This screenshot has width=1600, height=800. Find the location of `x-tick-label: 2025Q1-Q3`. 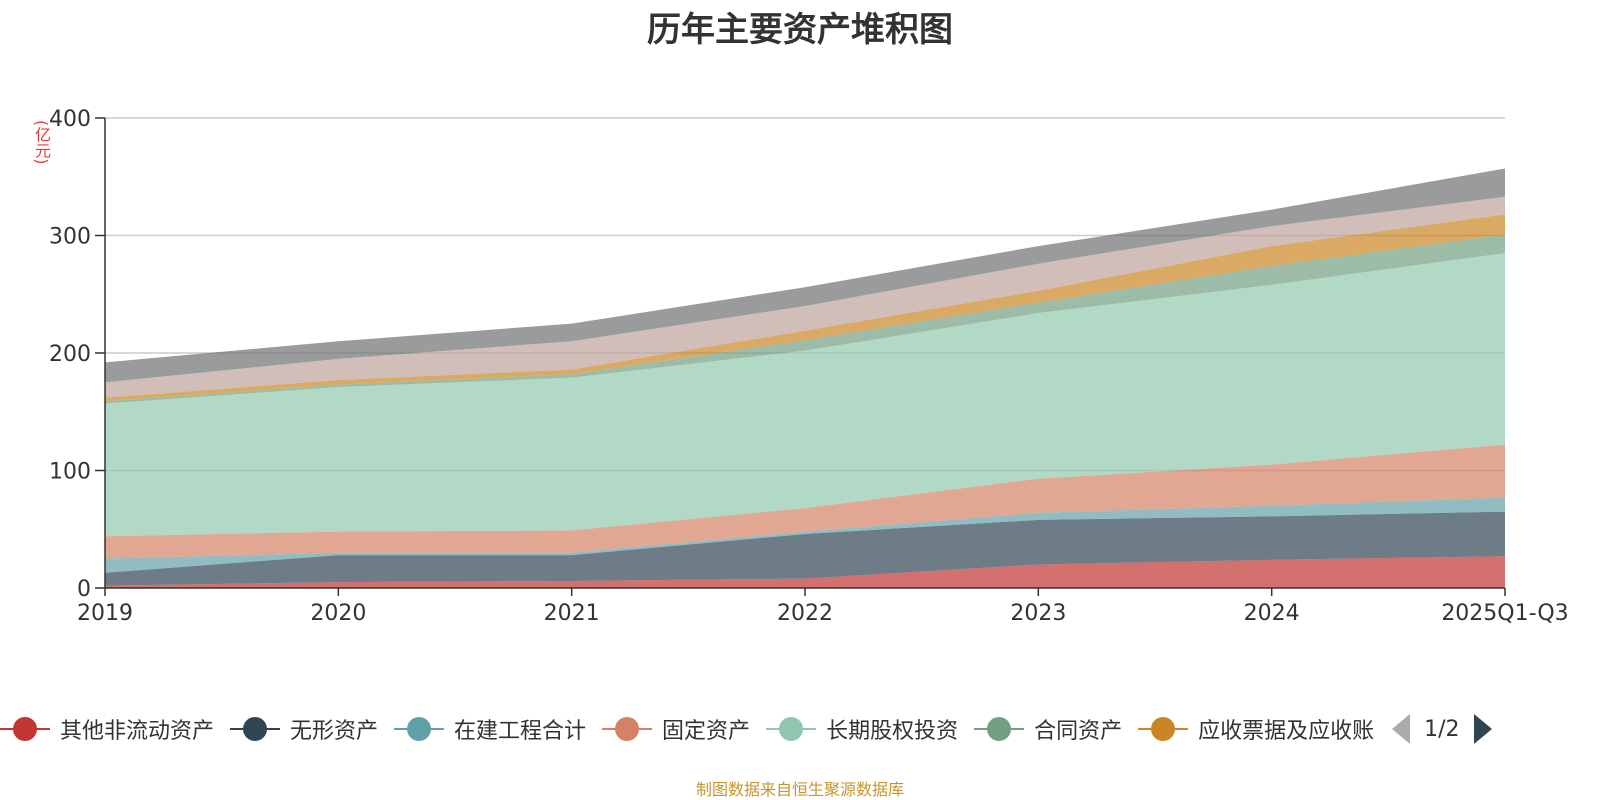

x-tick-label: 2025Q1-Q3 is located at coordinates (1504, 613).